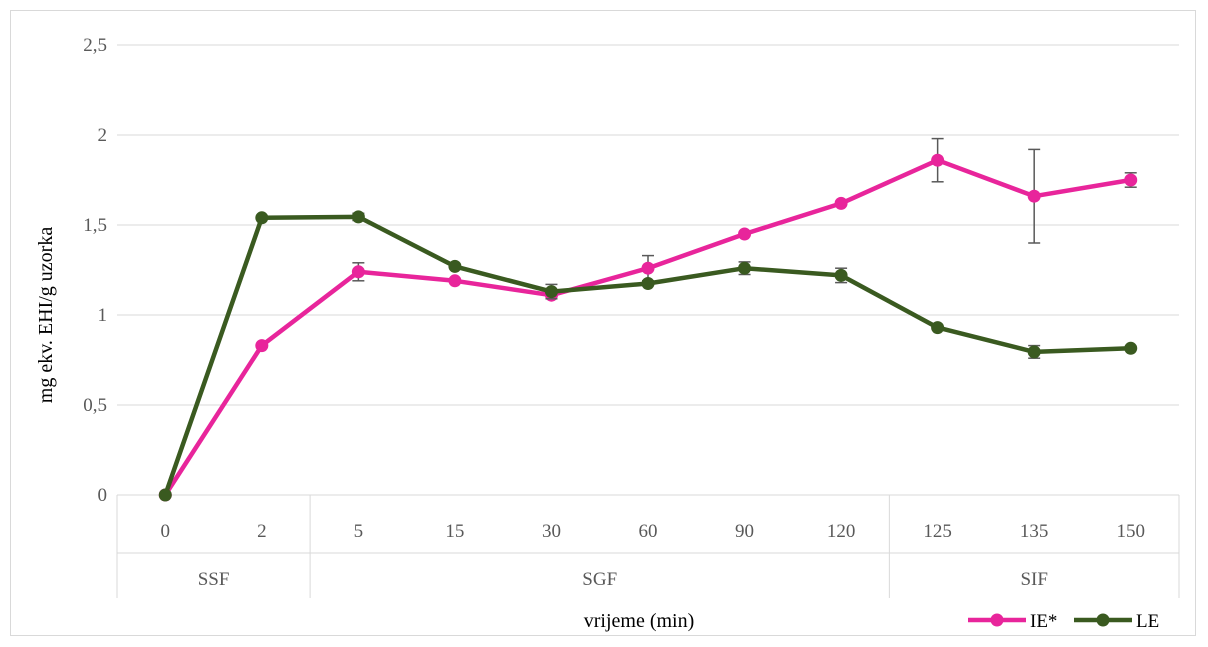 This screenshot has height=647, width=1208. I want to click on x-axis: 0 2 5 15 30 60 90 120 125 135 150 SSF SGF SIF, so click(648, 546).